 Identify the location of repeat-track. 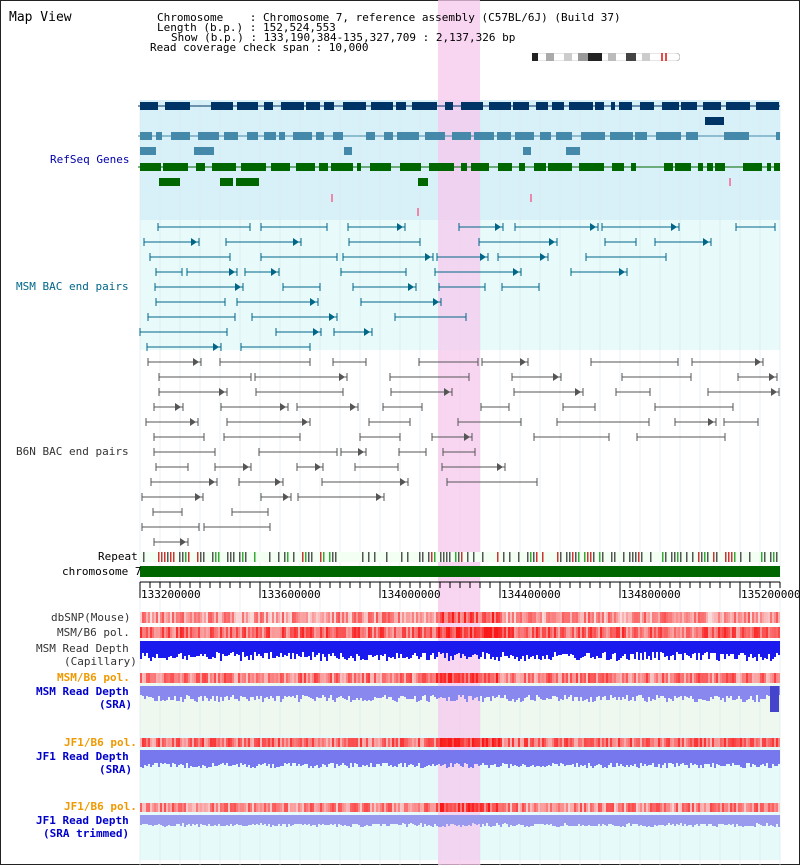
(460, 557).